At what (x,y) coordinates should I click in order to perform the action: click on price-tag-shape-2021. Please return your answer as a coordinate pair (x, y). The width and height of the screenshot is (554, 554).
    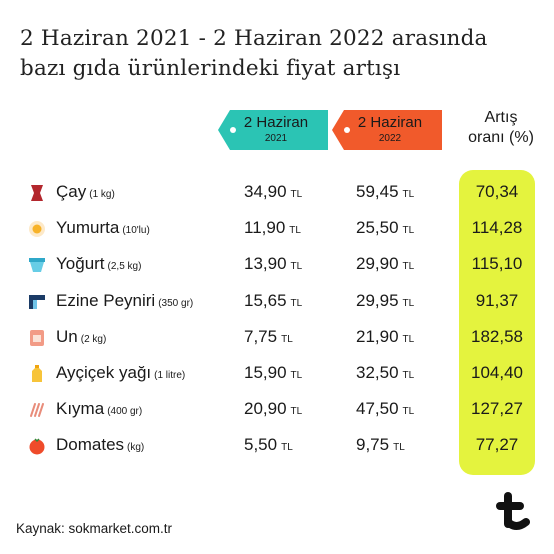
    Looking at the image, I should click on (273, 130).